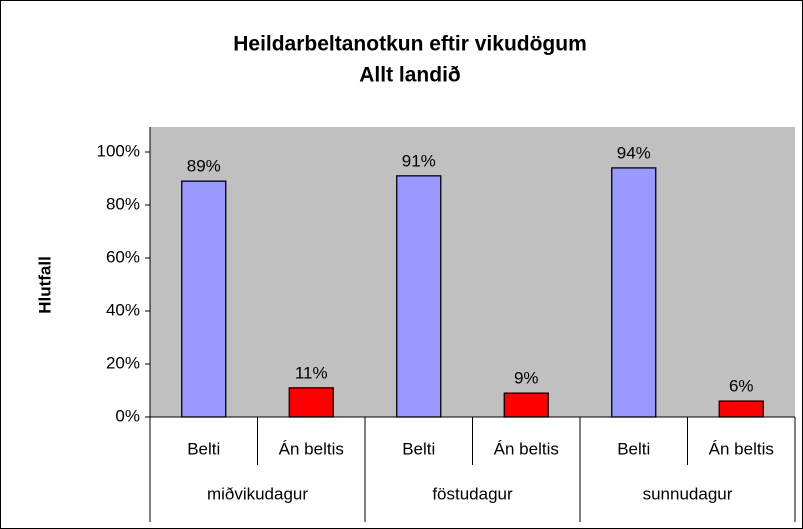 Image resolution: width=803 pixels, height=529 pixels. I want to click on data-label: 6%, so click(741, 386).